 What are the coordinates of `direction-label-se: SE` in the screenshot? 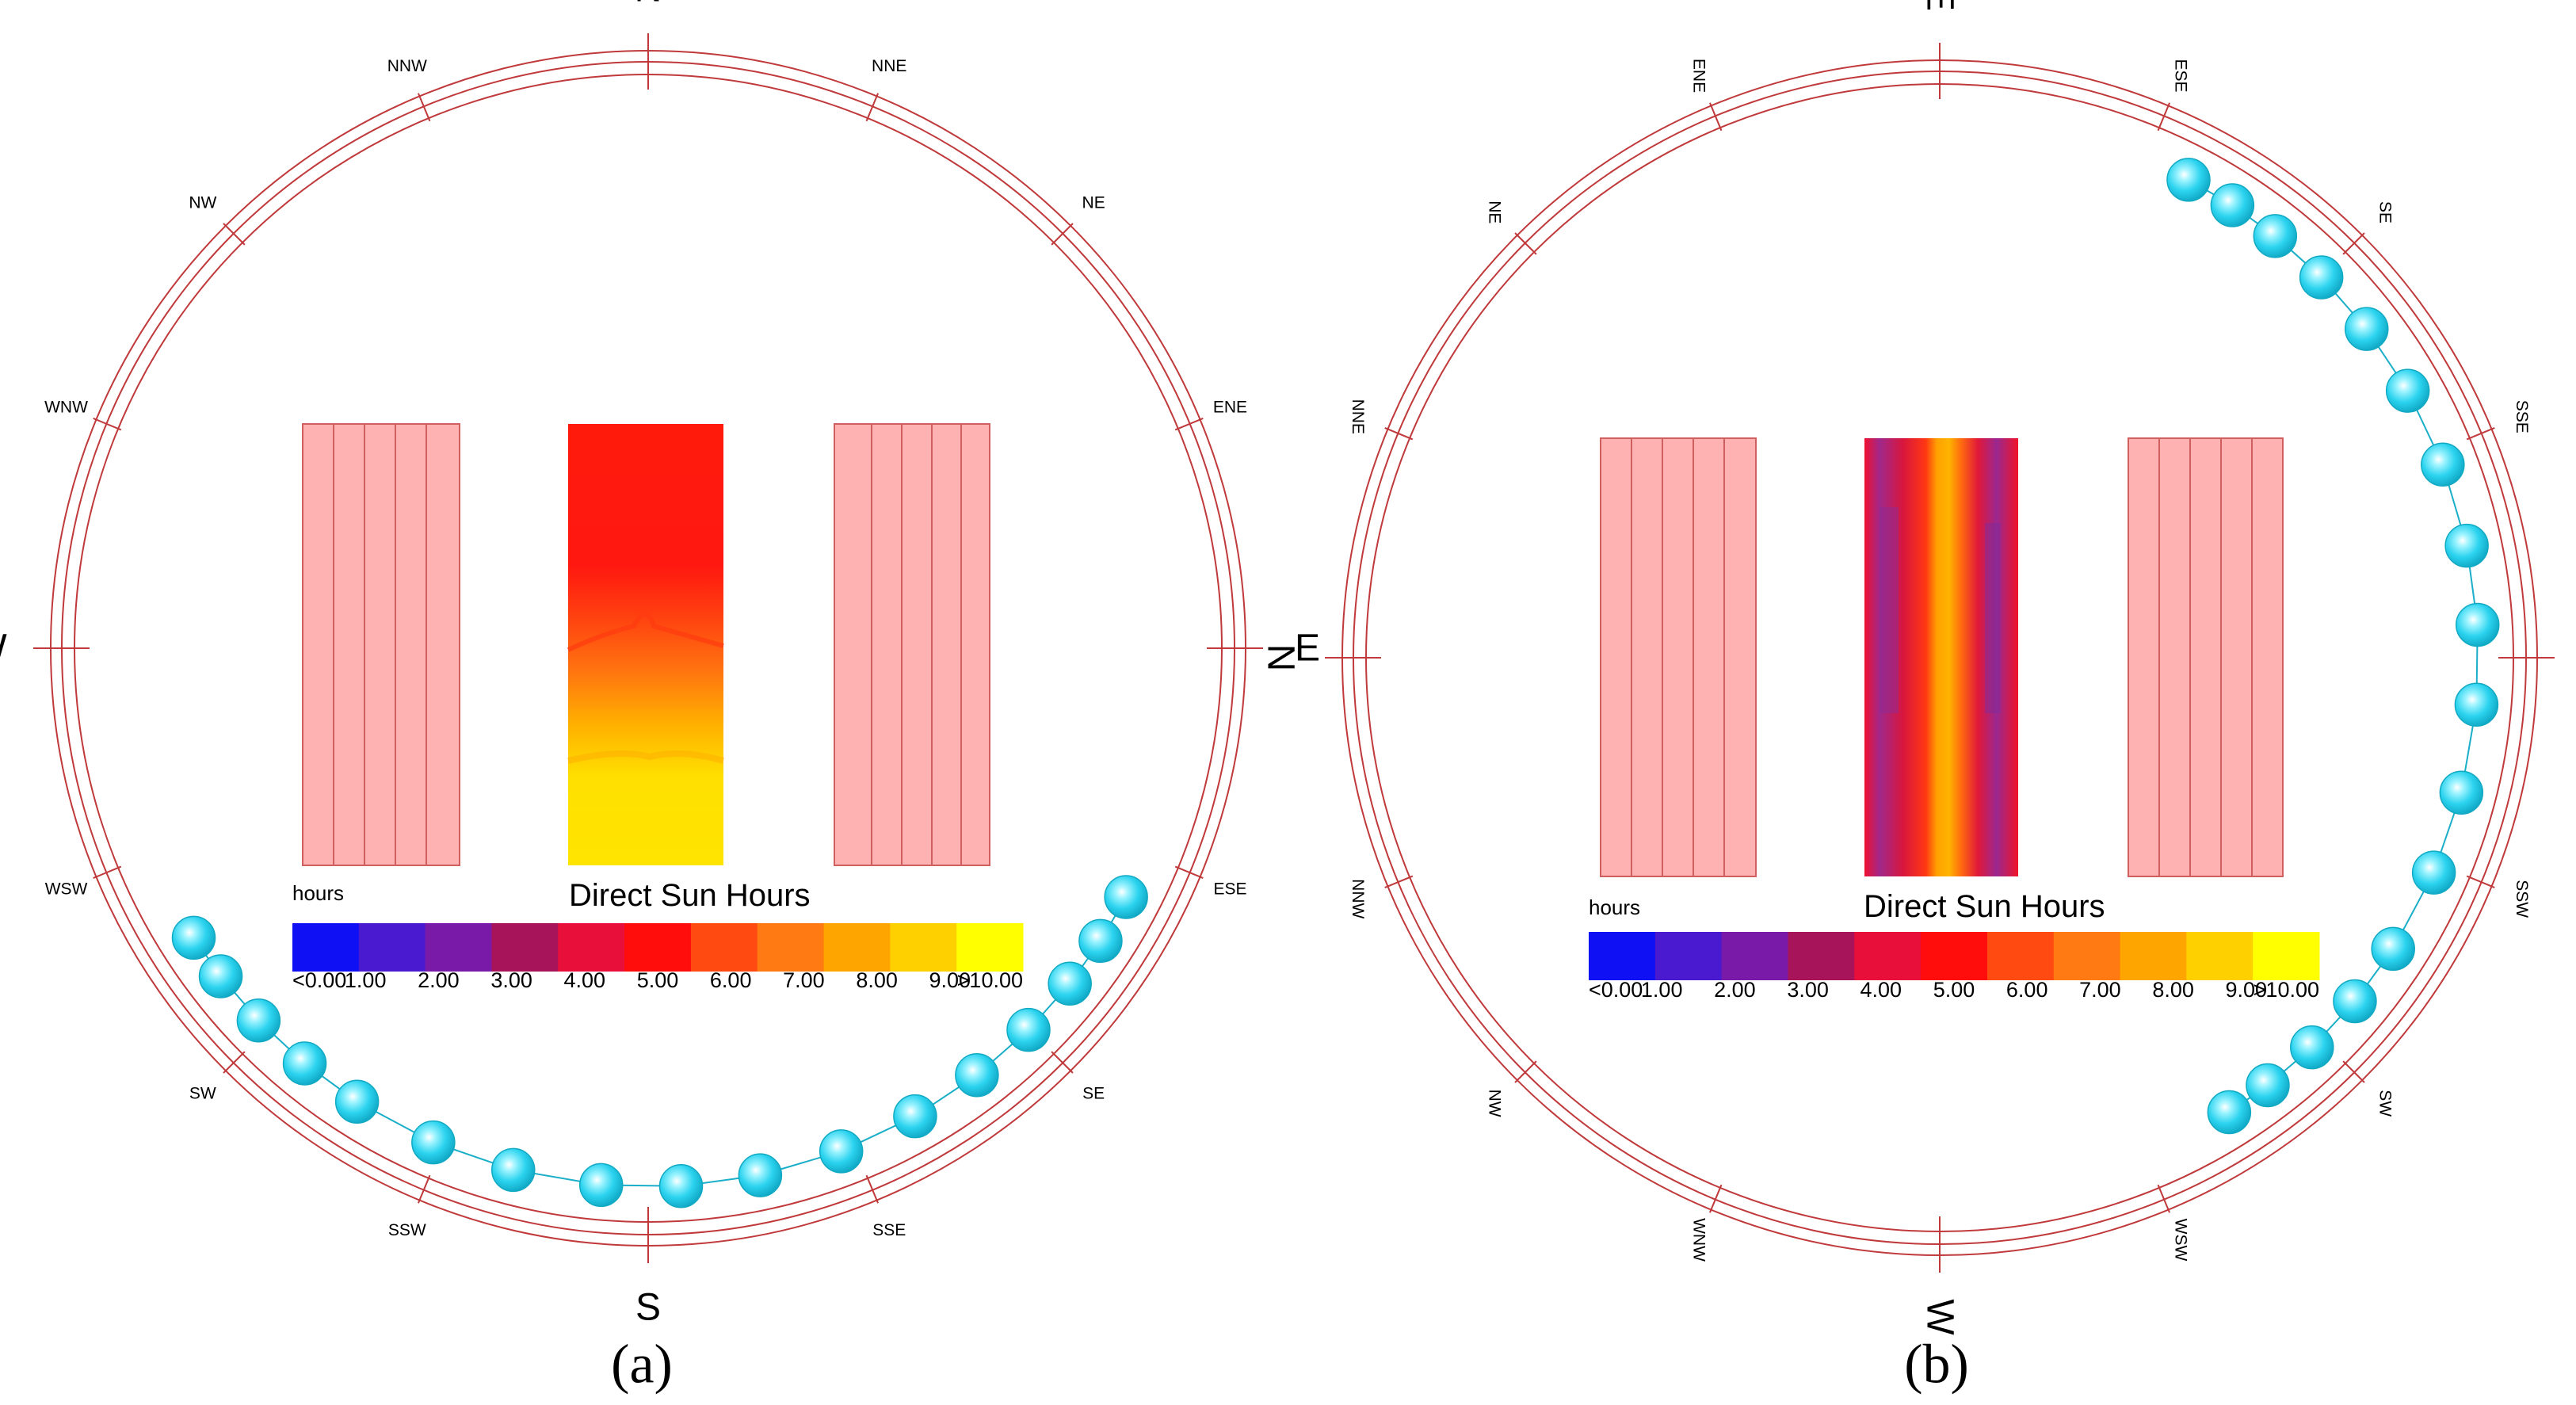 It's located at (1093, 1094).